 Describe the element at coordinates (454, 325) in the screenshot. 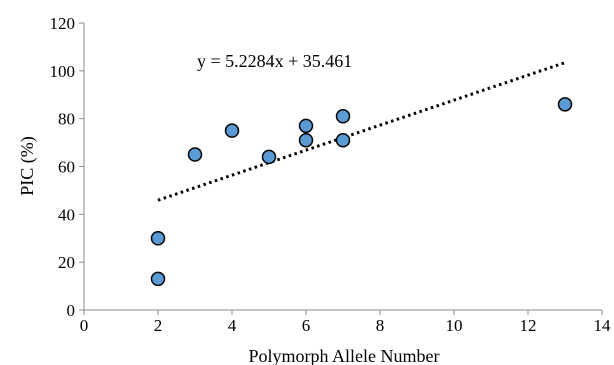

I see `x-tick-label: 10` at that location.